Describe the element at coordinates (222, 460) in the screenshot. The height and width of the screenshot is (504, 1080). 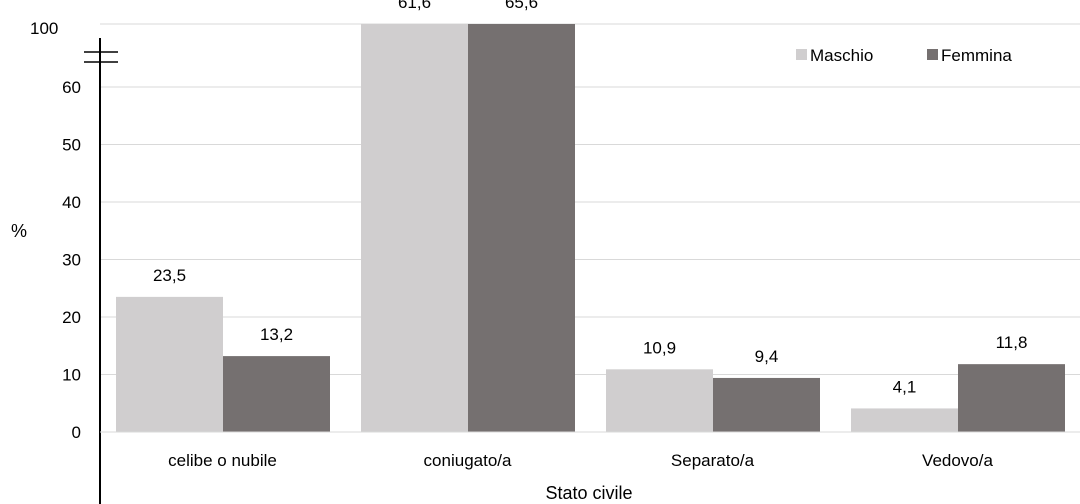
I see `x-category-label: celibe o nubile` at that location.